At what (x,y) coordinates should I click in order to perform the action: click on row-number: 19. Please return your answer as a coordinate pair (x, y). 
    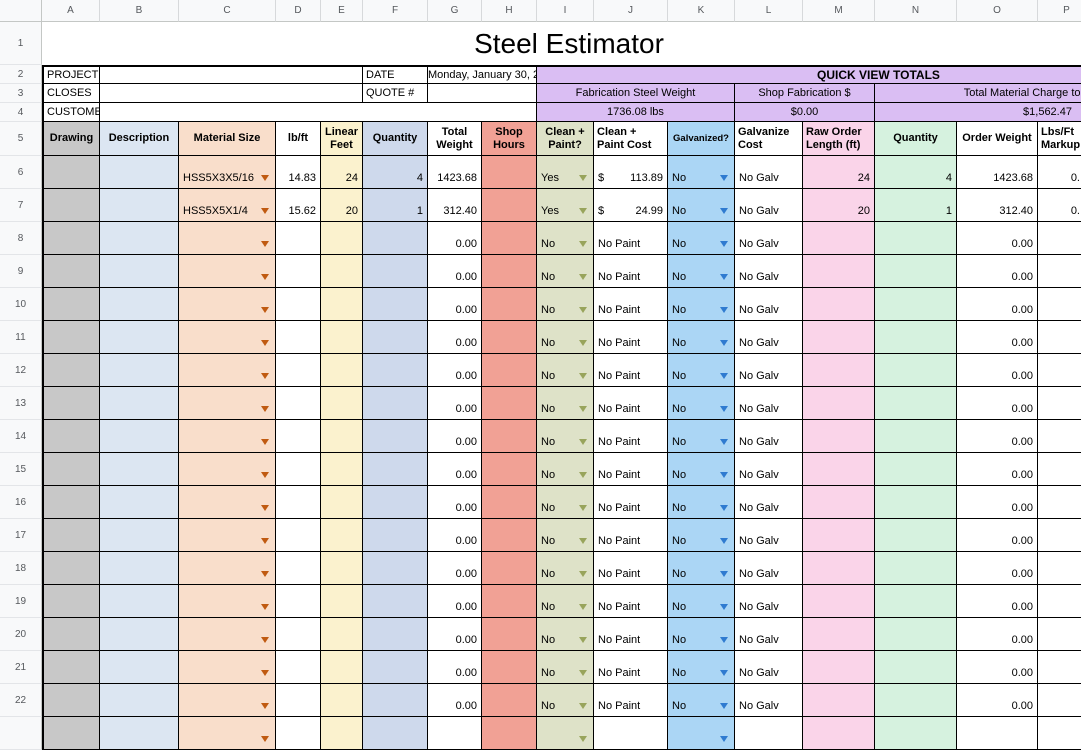
    Looking at the image, I should click on (21, 601).